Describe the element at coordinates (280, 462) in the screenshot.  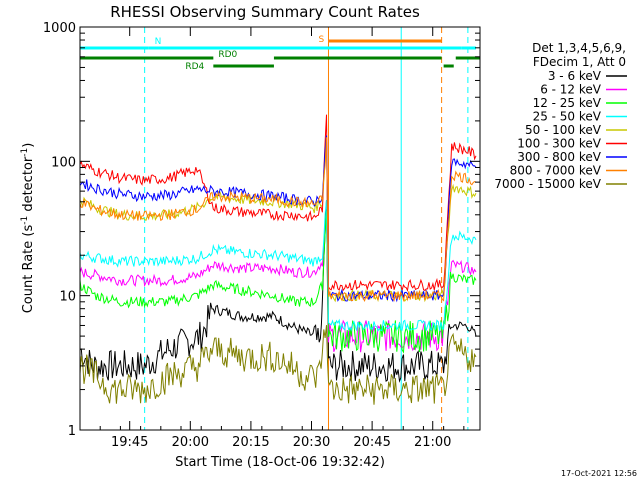
I see `x-axis-label: Start Time (18-Oct-06 19:32:42)` at that location.